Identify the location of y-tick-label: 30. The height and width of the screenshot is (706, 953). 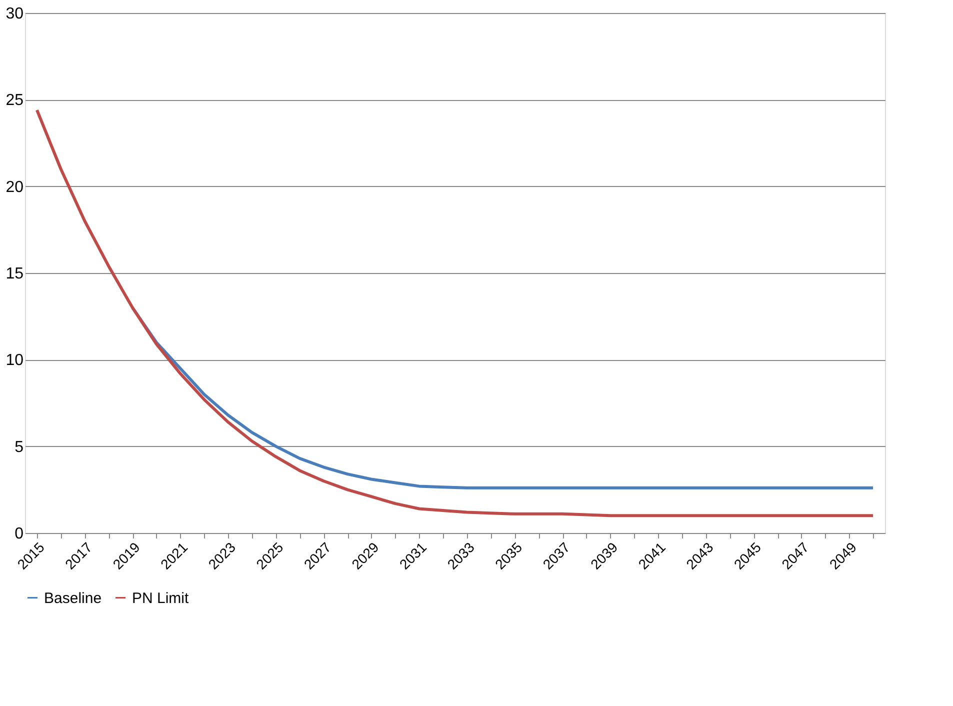
(15, 14).